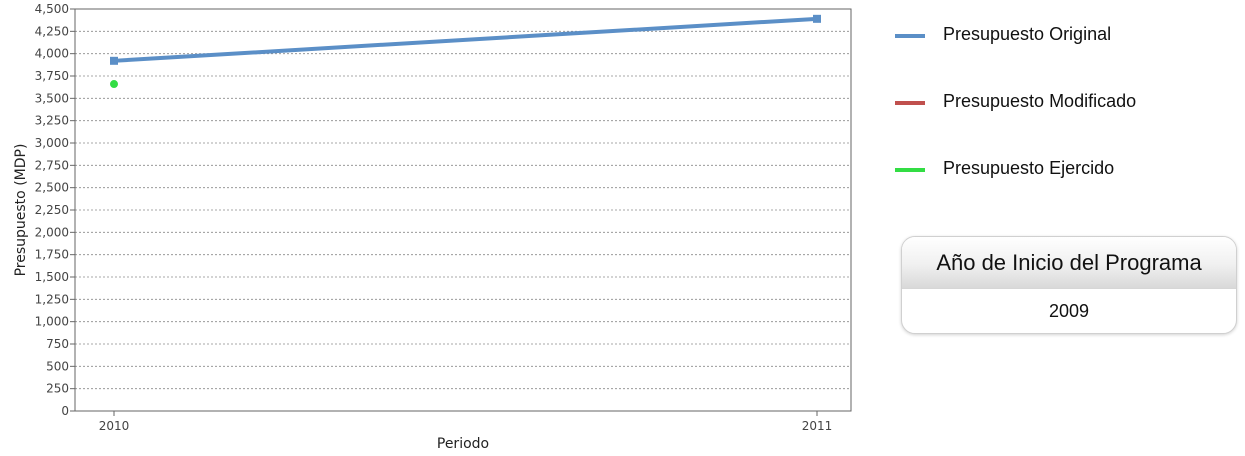  What do you see at coordinates (465, 39) in the screenshot?
I see `series-line-presupuesto-original` at bounding box center [465, 39].